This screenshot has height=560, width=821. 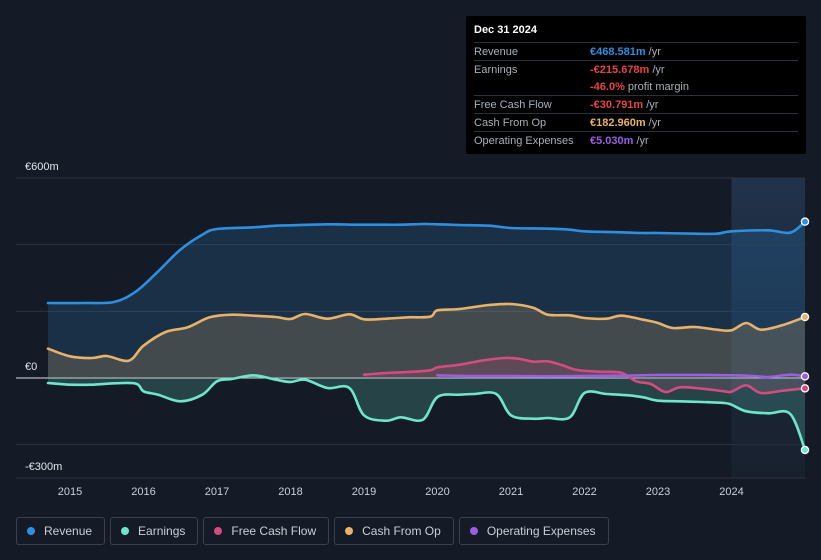 I want to click on revenue-line, so click(x=426, y=262).